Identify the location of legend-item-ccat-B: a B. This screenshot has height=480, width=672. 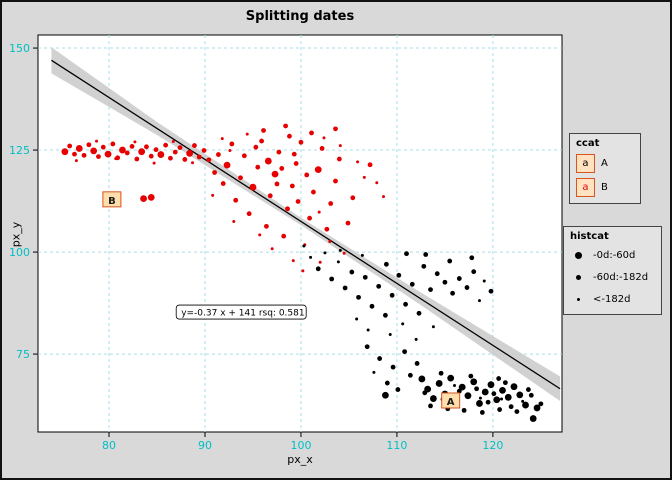
(605, 187).